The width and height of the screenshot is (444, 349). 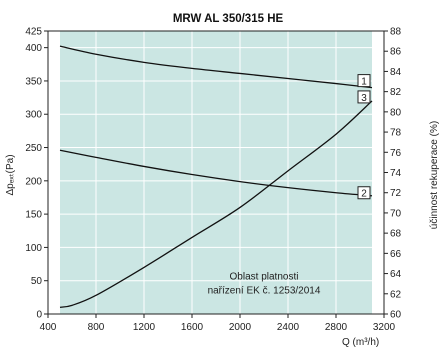 What do you see at coordinates (96, 327) in the screenshot?
I see `x-tick-label: 800` at bounding box center [96, 327].